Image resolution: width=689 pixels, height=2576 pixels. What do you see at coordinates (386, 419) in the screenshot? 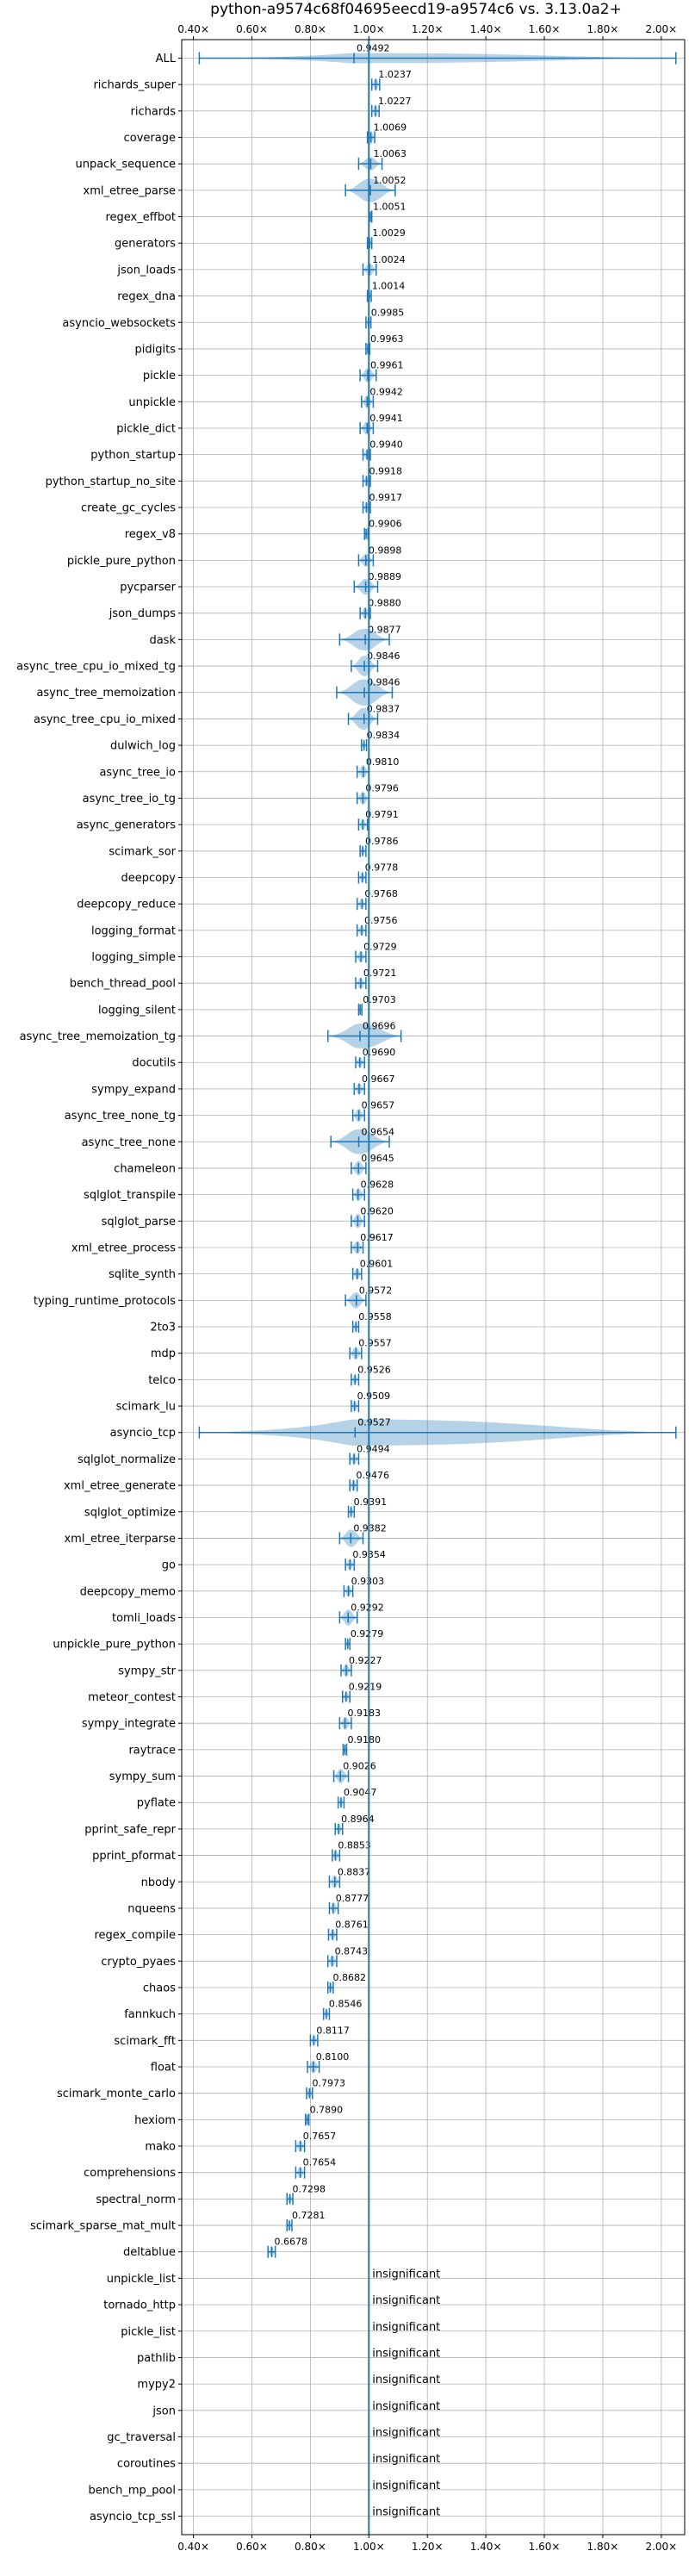
I see `value-label: 0.9941` at bounding box center [386, 419].